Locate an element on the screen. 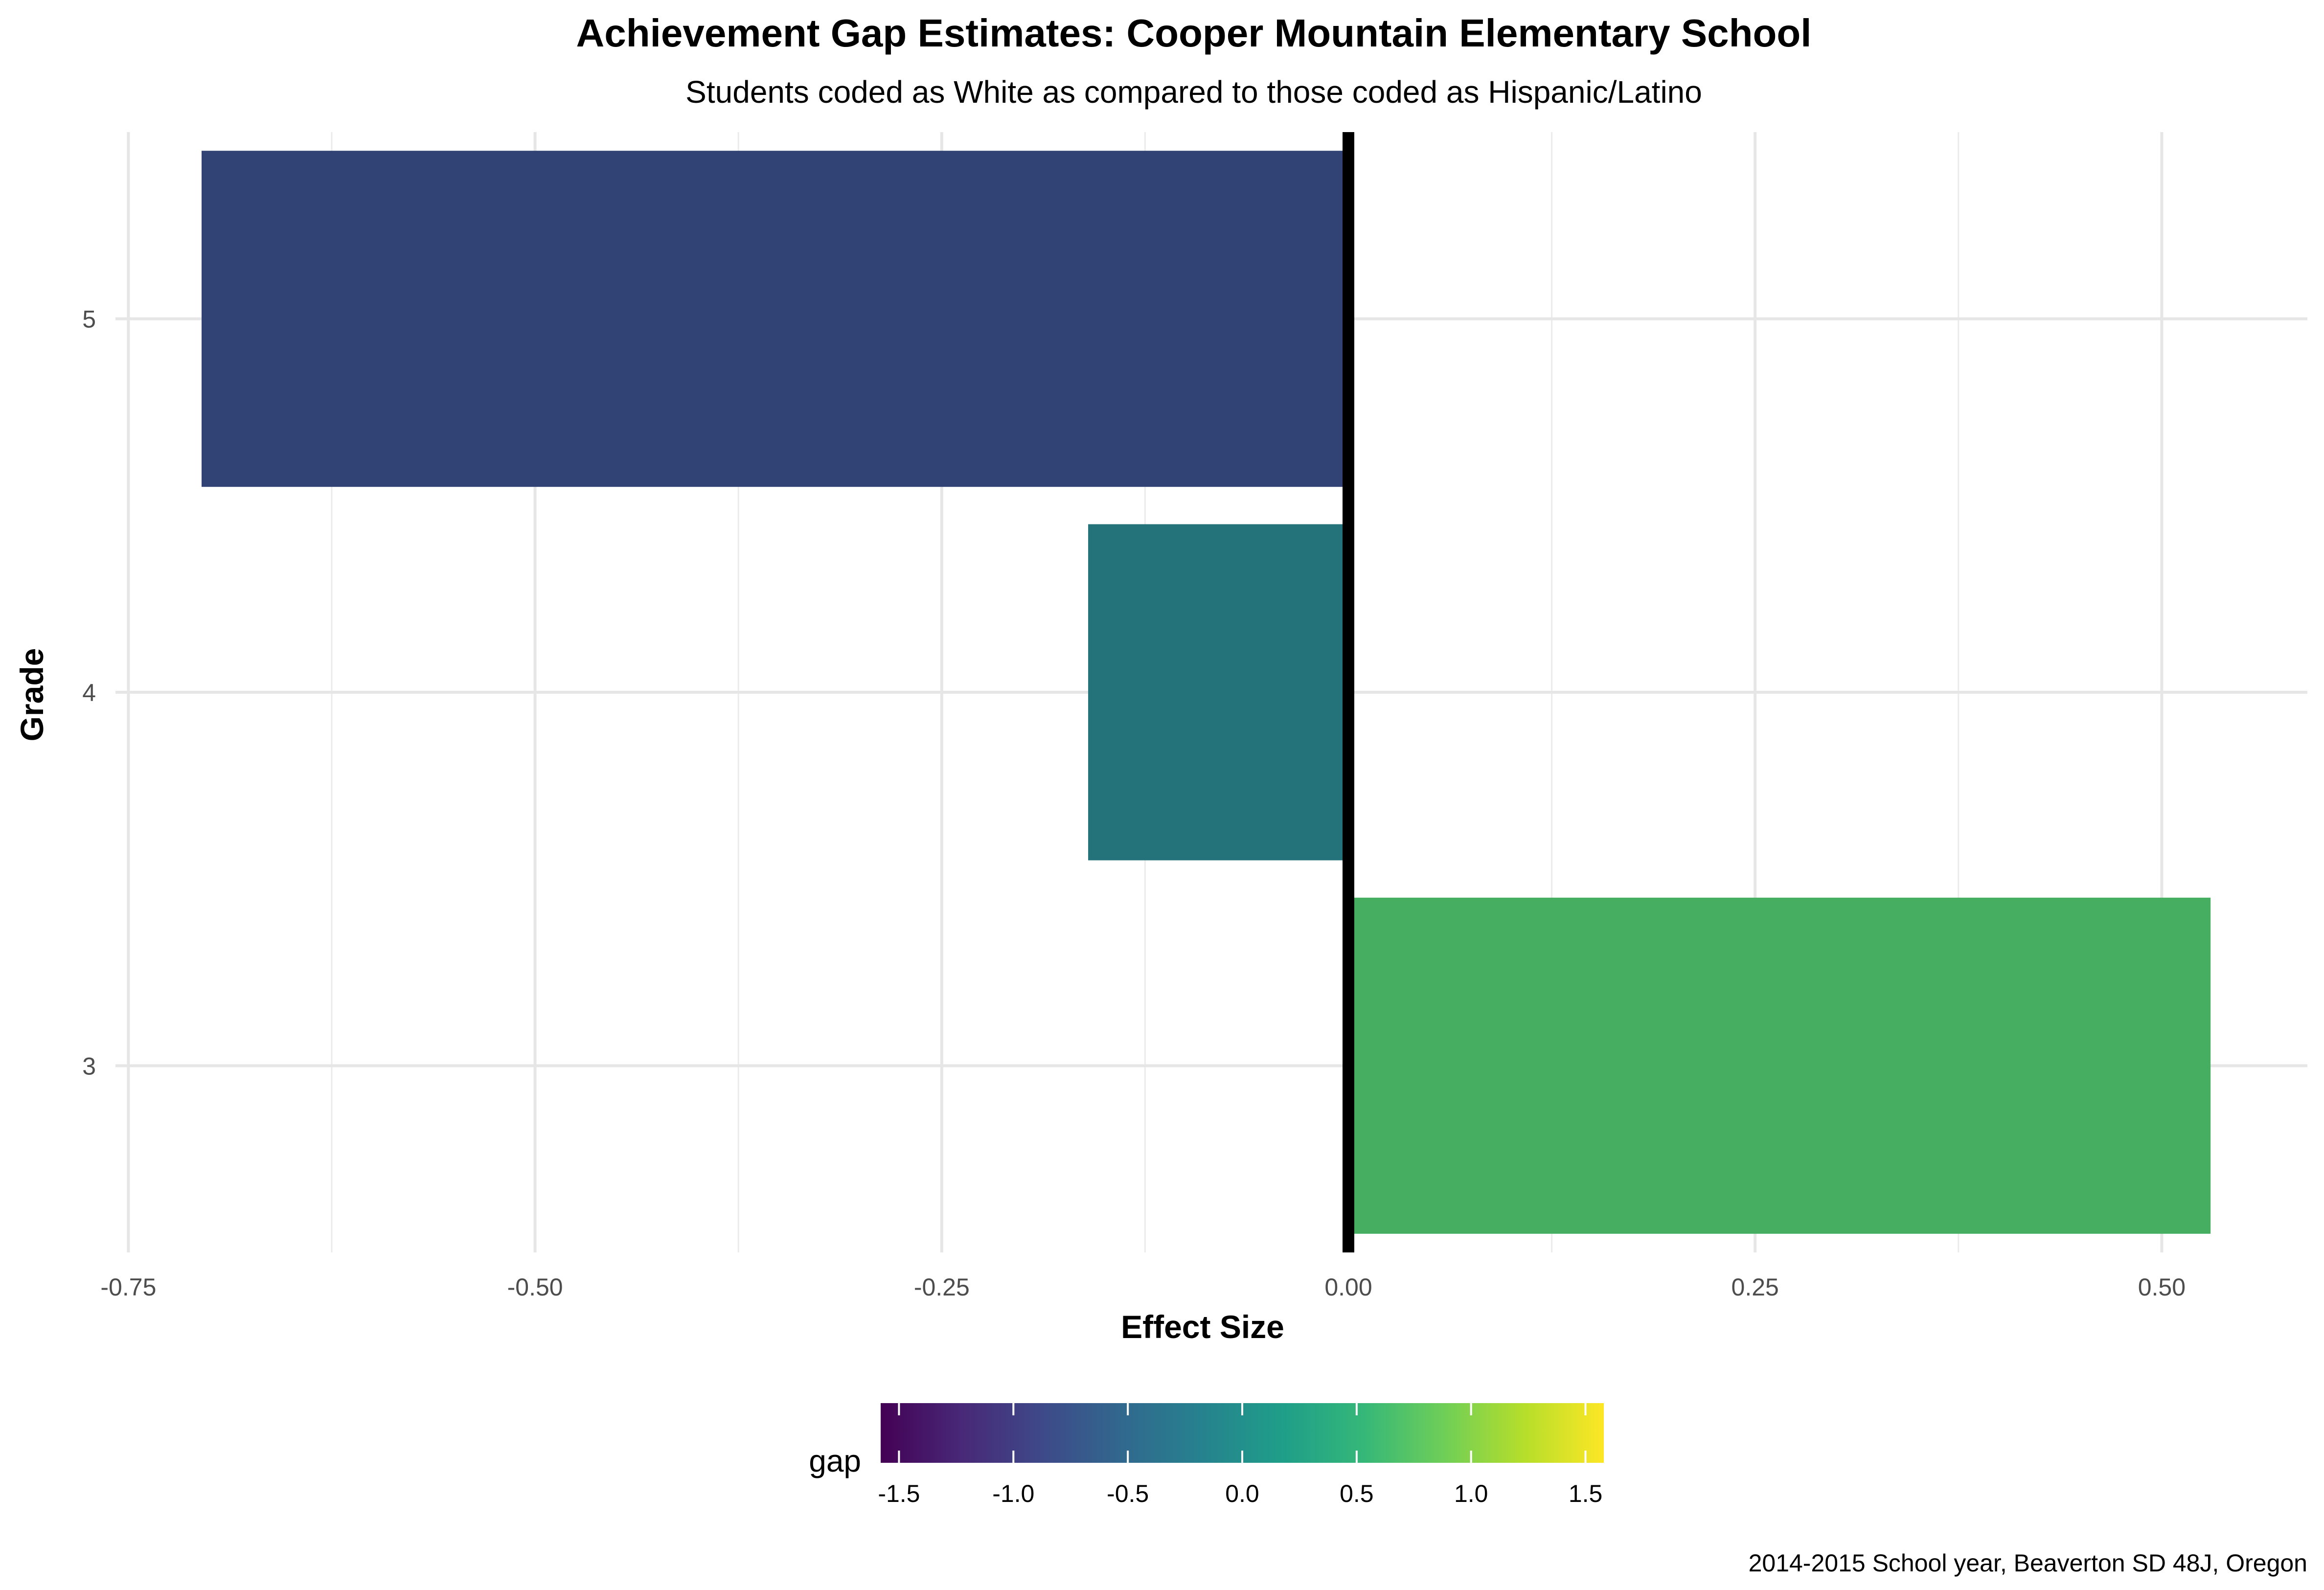  y-tick-labels: 3 4 5 is located at coordinates (89, 693).